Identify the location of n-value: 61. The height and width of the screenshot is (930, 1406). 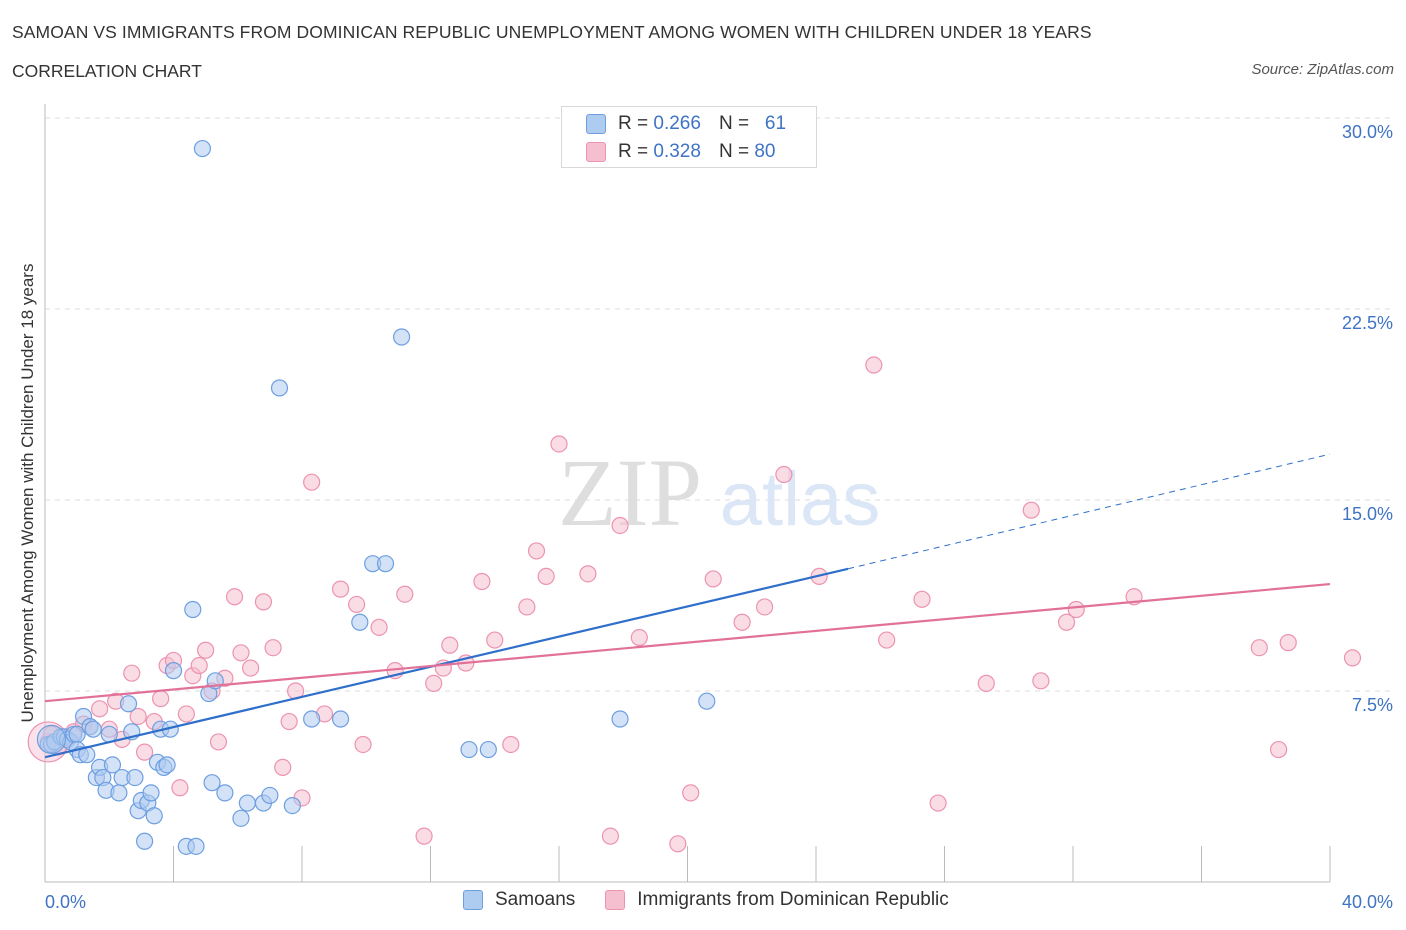
(775, 123).